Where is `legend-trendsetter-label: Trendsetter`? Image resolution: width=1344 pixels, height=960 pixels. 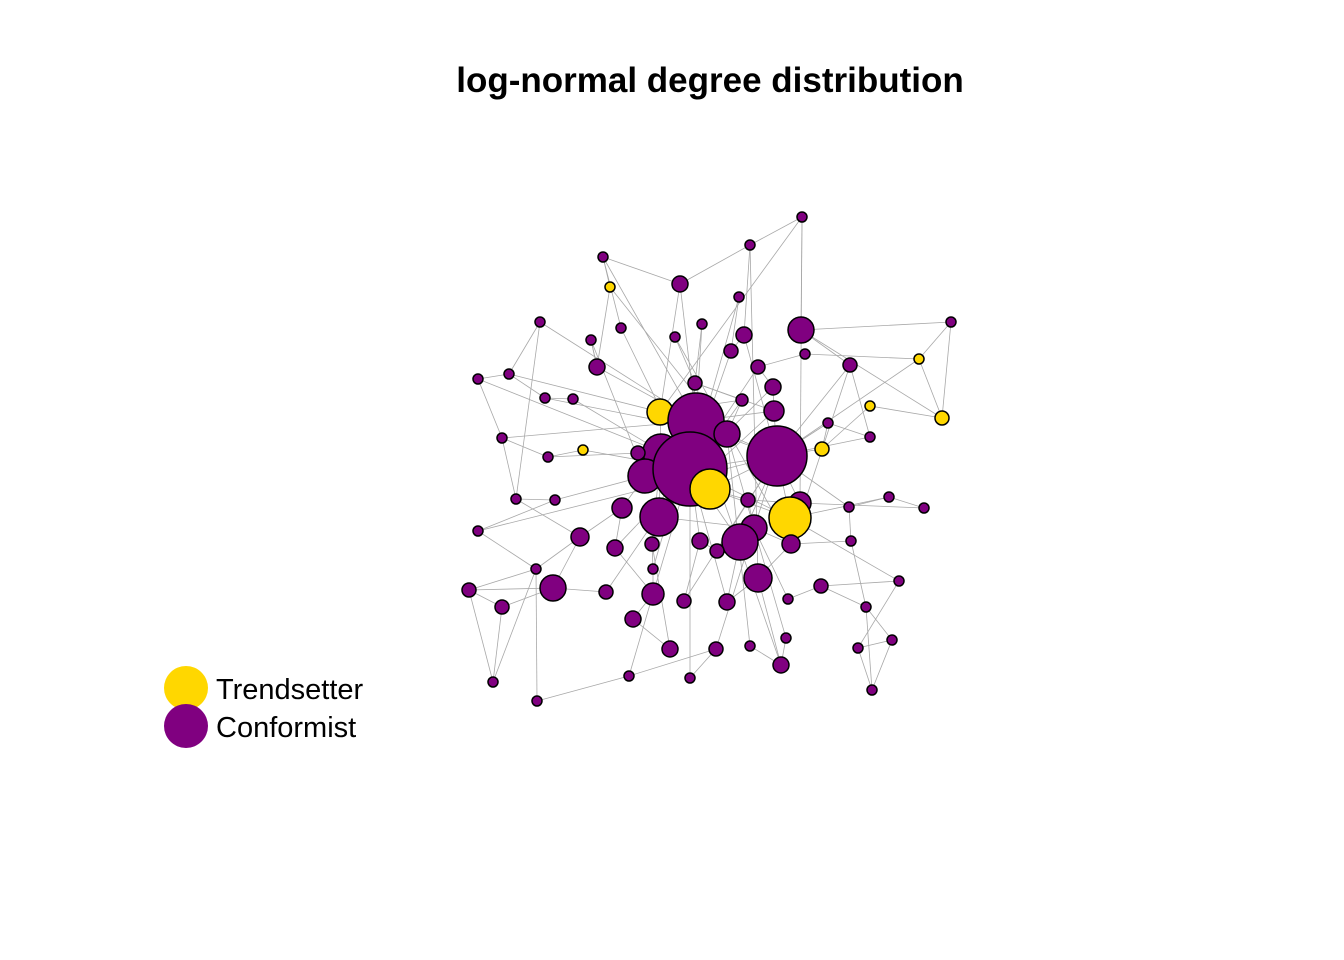
legend-trendsetter-label: Trendsetter is located at coordinates (290, 690).